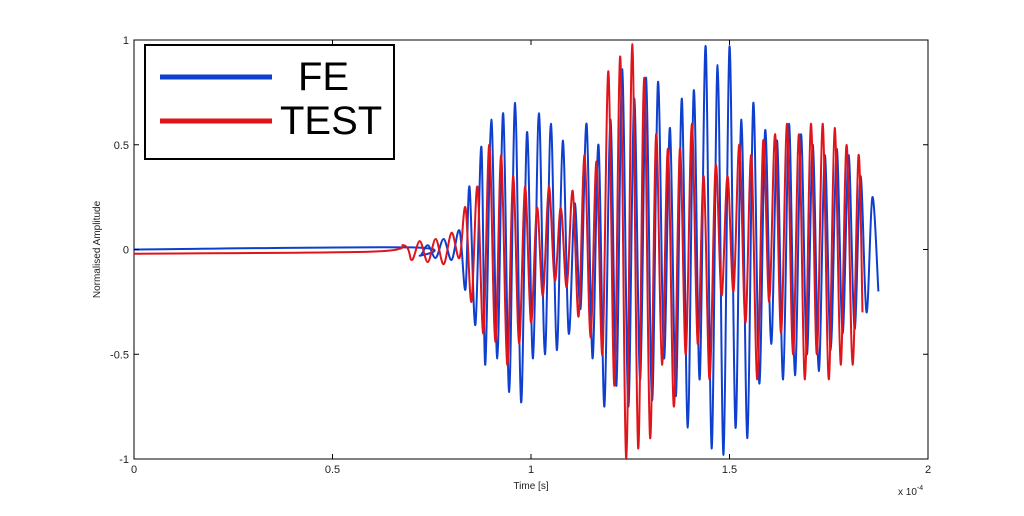 This screenshot has width=1024, height=516. I want to click on y-tick-label: -0.5, so click(119, 355).